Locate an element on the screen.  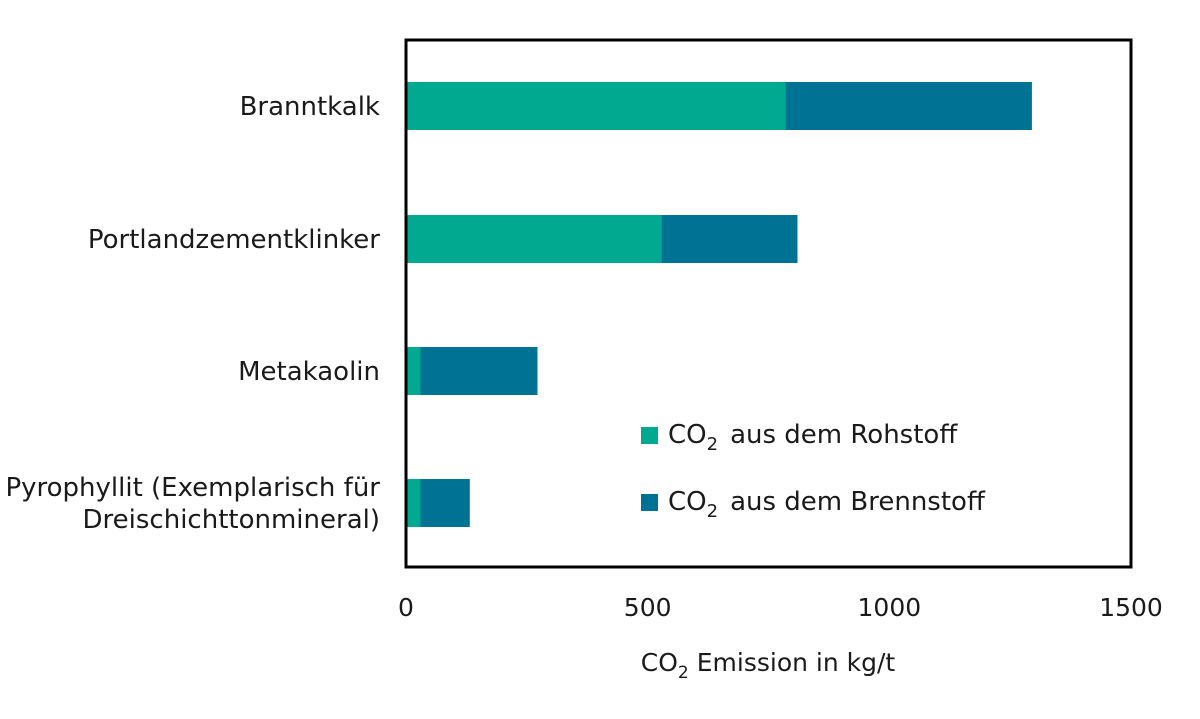
category-label-0: Branntkalk is located at coordinates (310, 107).